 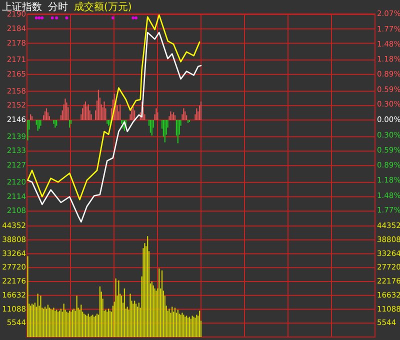 What do you see at coordinates (58, 7) in the screenshot?
I see `chart-subtitle: 分时` at bounding box center [58, 7].